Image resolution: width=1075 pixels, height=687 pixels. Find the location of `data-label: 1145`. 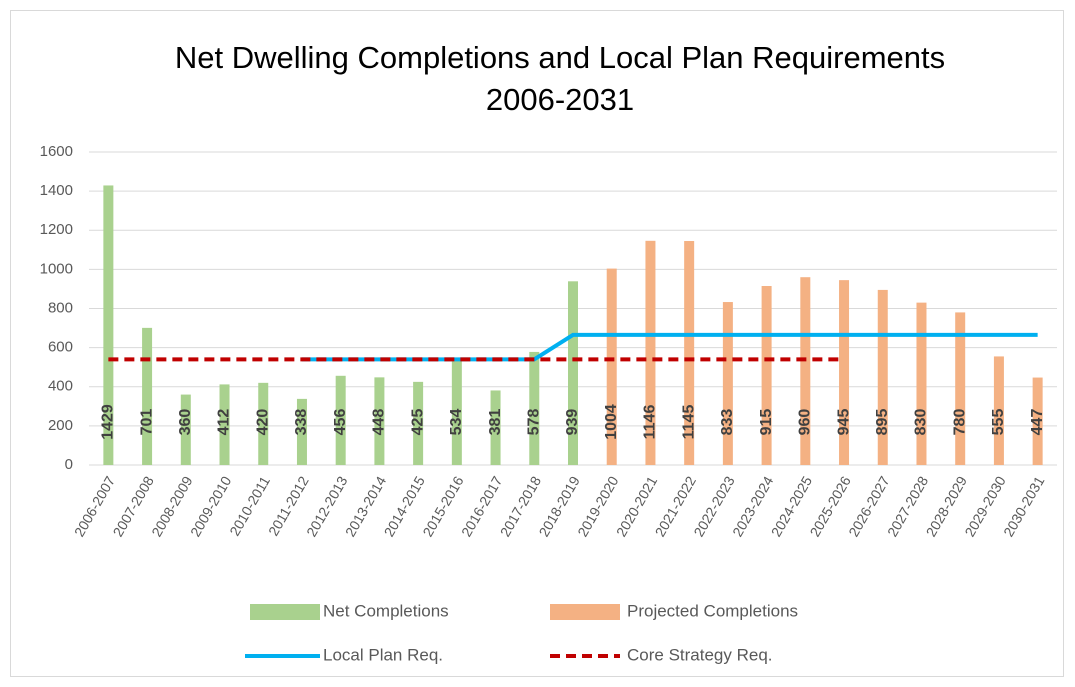

data-label: 1145 is located at coordinates (688, 422).